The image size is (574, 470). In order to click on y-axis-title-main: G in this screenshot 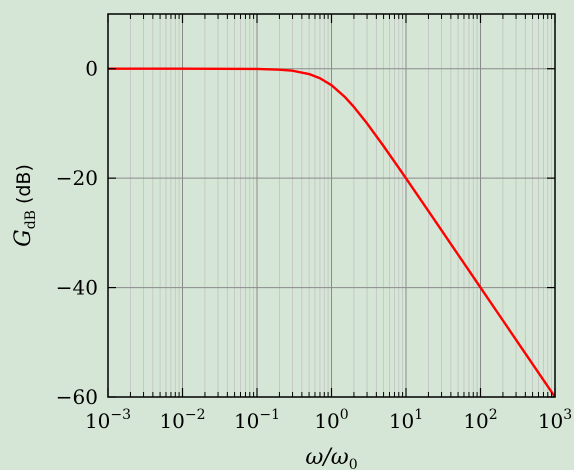, I will do `click(23, 238)`.